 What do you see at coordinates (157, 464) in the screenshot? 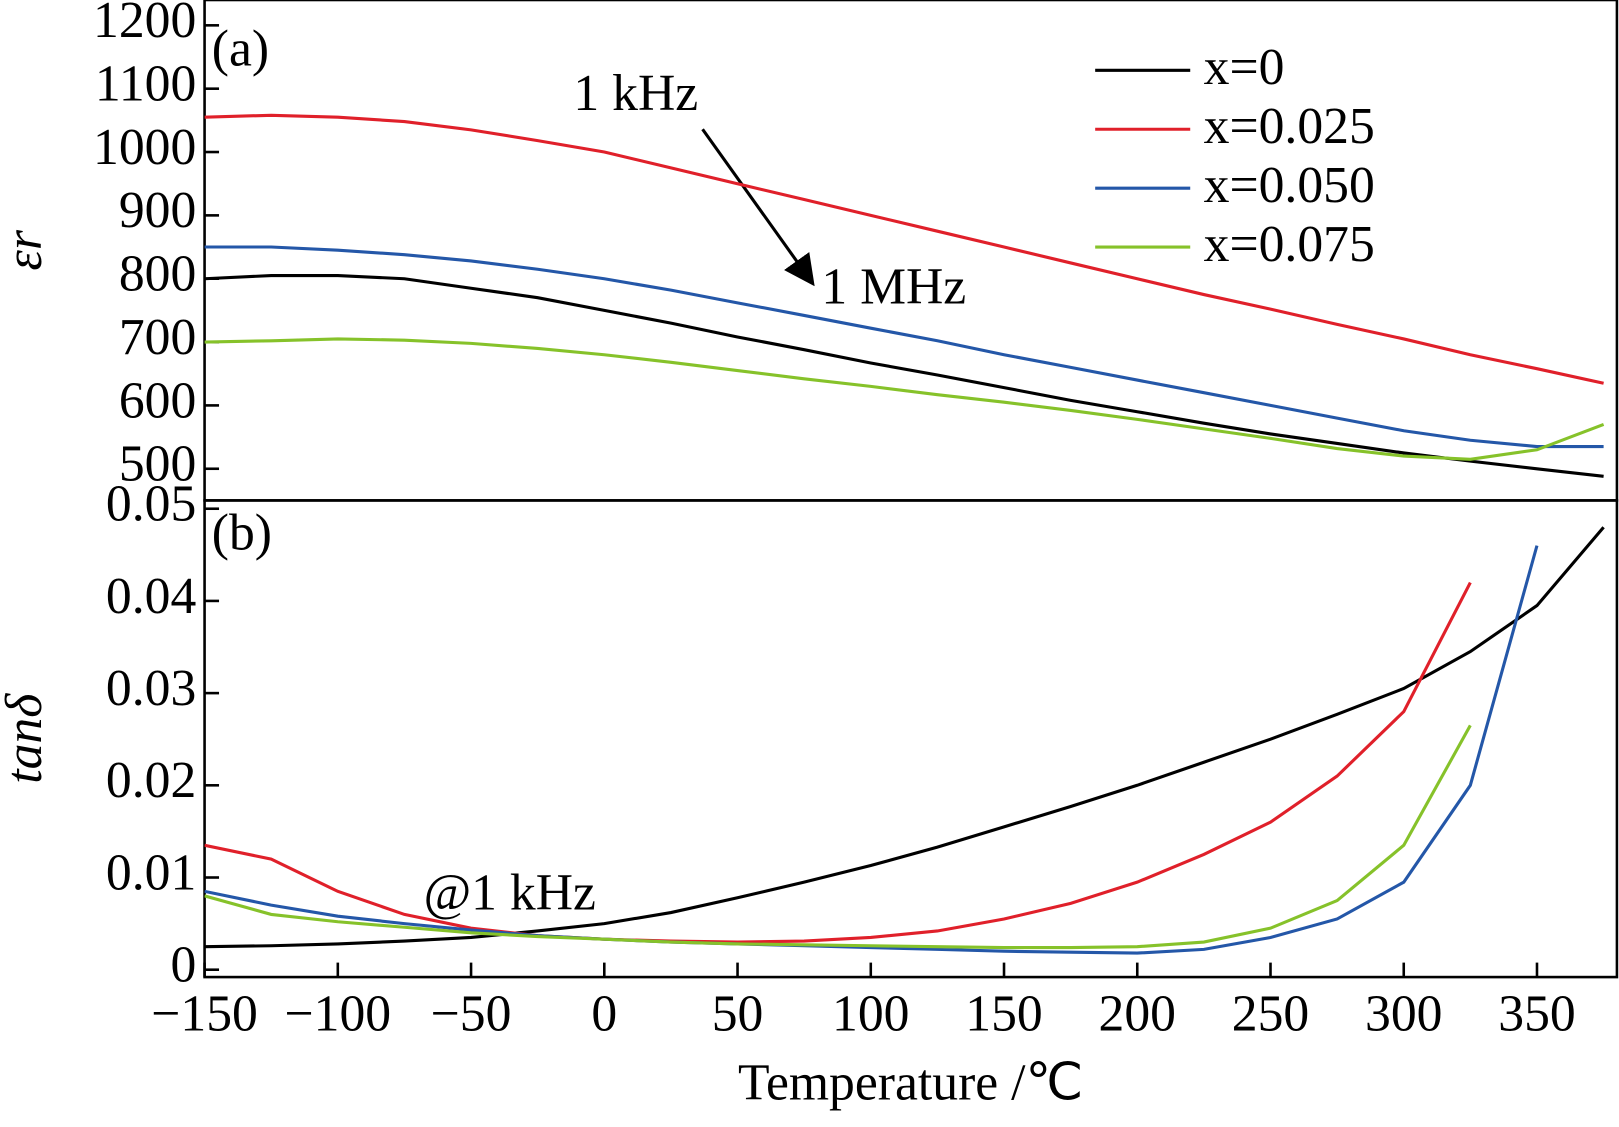
I see `y-tick-label: 500` at bounding box center [157, 464].